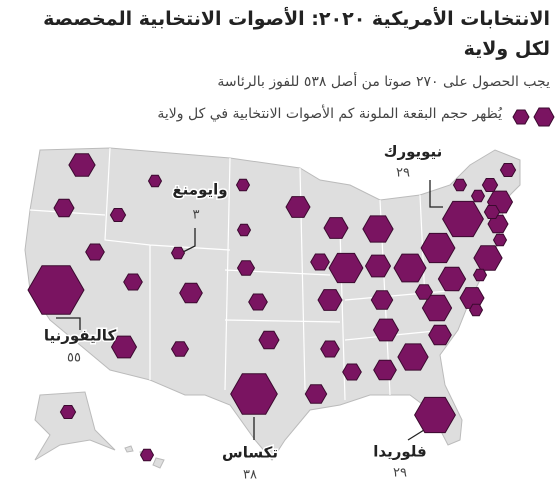  I want to click on alaska, so click(75, 426).